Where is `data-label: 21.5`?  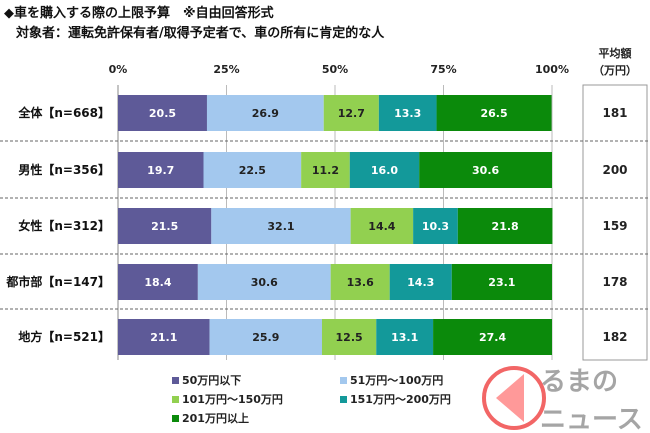 data-label: 21.5 is located at coordinates (164, 226).